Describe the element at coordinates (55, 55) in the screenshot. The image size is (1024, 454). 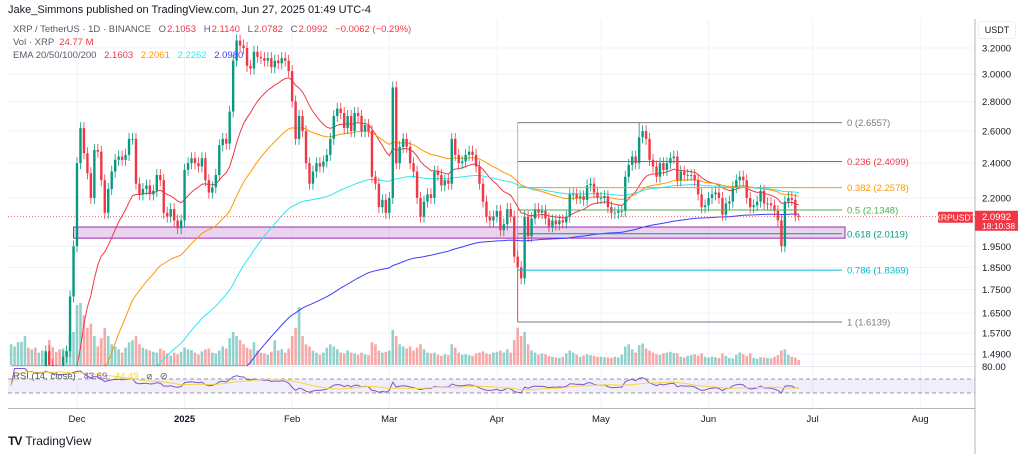
I see `ema-label: EMA 20/50/100/200` at that location.